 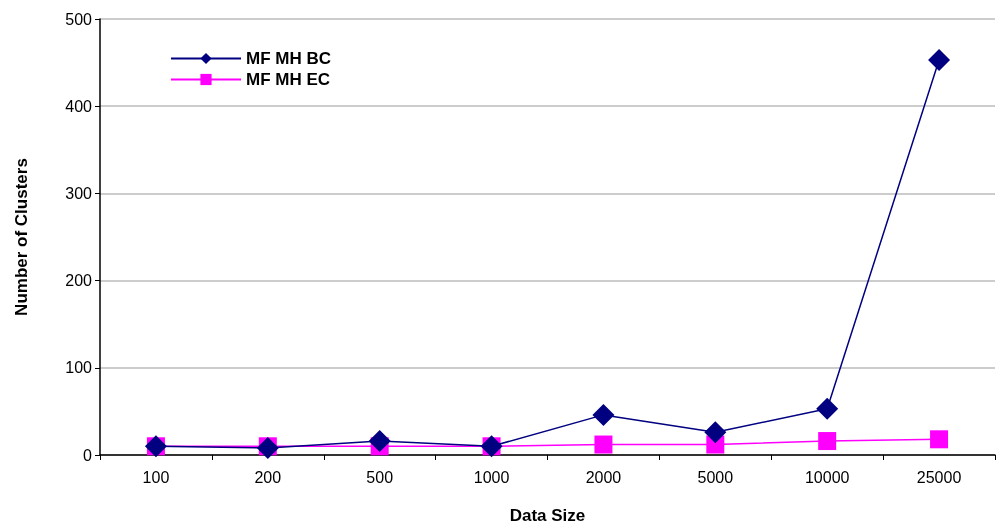 What do you see at coordinates (380, 477) in the screenshot?
I see `x-tick-label: 500` at bounding box center [380, 477].